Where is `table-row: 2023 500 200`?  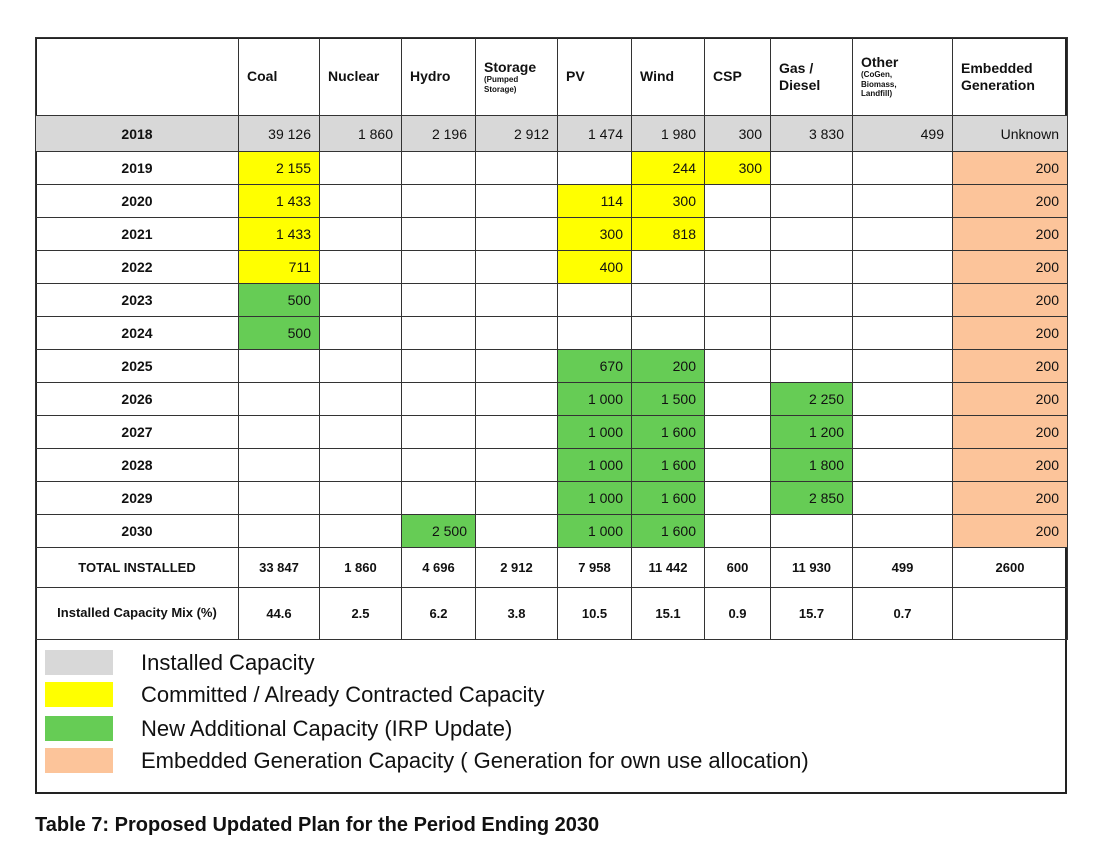 table-row: 2023 500 200 is located at coordinates (551, 300).